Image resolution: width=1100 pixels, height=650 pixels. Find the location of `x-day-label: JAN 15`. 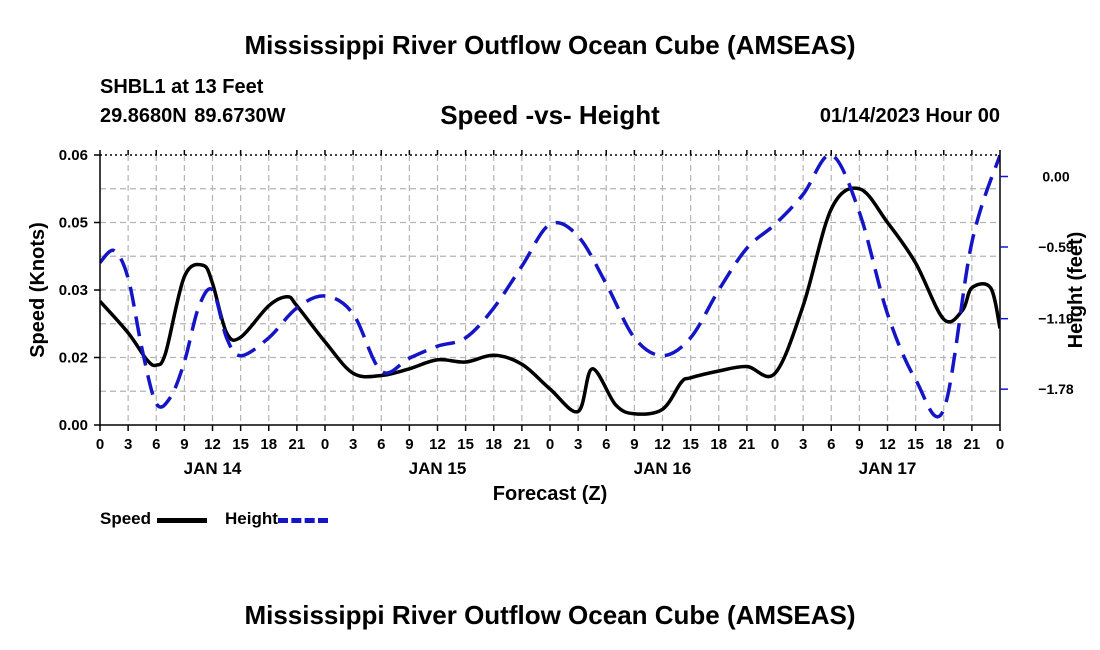

x-day-label: JAN 15 is located at coordinates (438, 468).